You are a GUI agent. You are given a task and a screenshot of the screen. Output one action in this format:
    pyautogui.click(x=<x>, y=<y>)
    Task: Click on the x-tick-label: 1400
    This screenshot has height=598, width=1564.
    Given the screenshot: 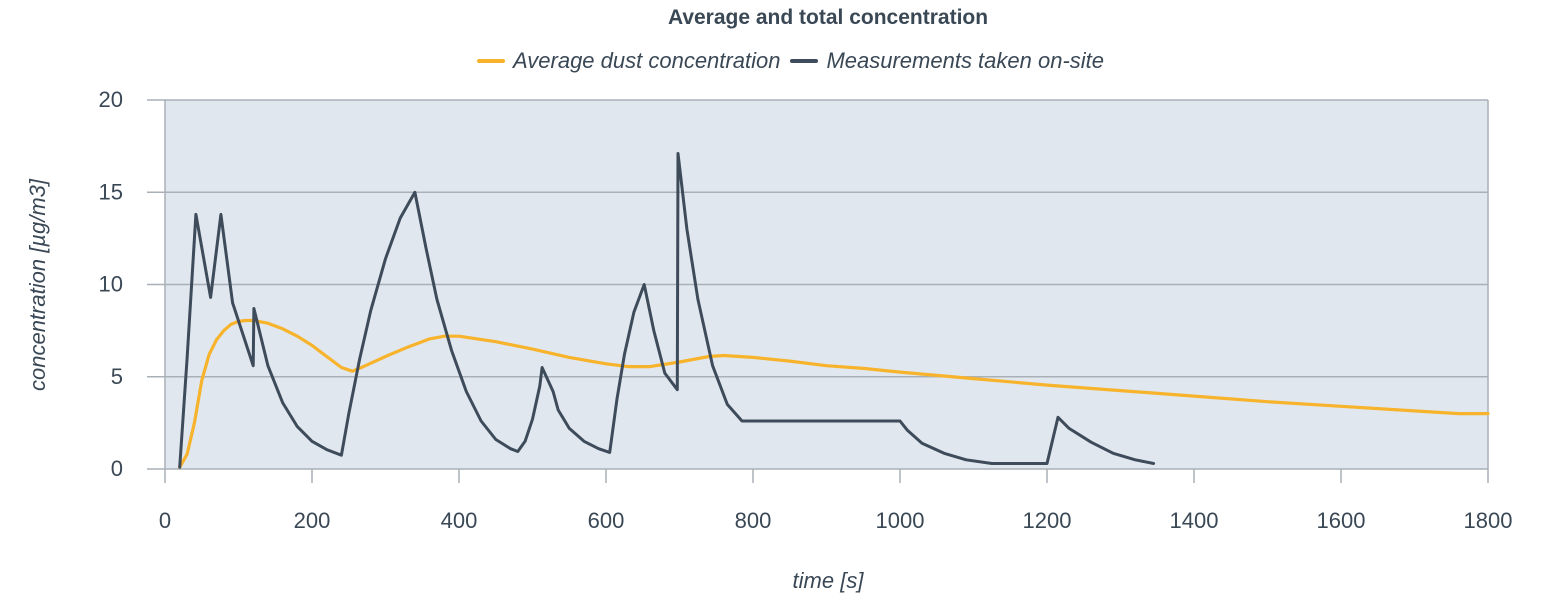 What is the action you would take?
    pyautogui.click(x=1194, y=520)
    